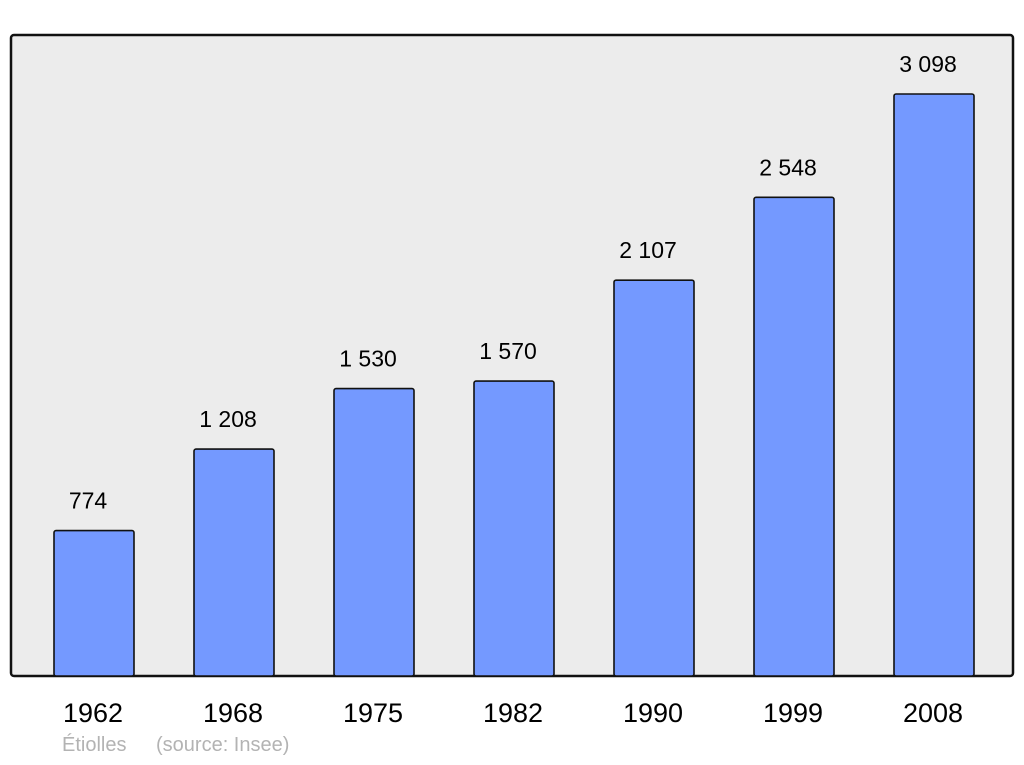 Image resolution: width=1024 pixels, height=765 pixels. I want to click on value-label-1982: 1 570, so click(508, 351).